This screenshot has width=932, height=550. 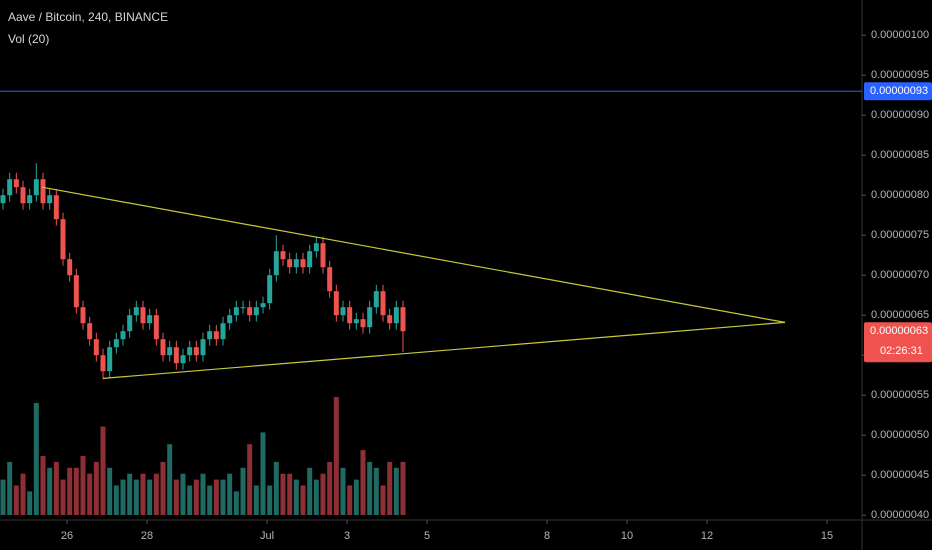 I want to click on chart-title: Aave / Bitcoin, 240, BINANCE, so click(x=88, y=17).